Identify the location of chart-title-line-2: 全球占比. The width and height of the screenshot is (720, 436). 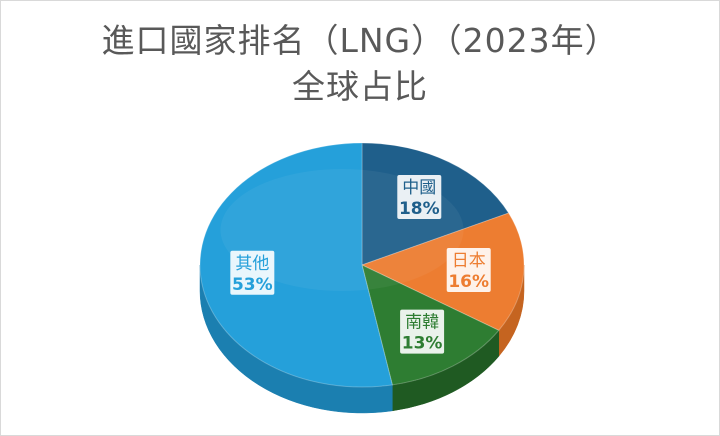
(360, 86).